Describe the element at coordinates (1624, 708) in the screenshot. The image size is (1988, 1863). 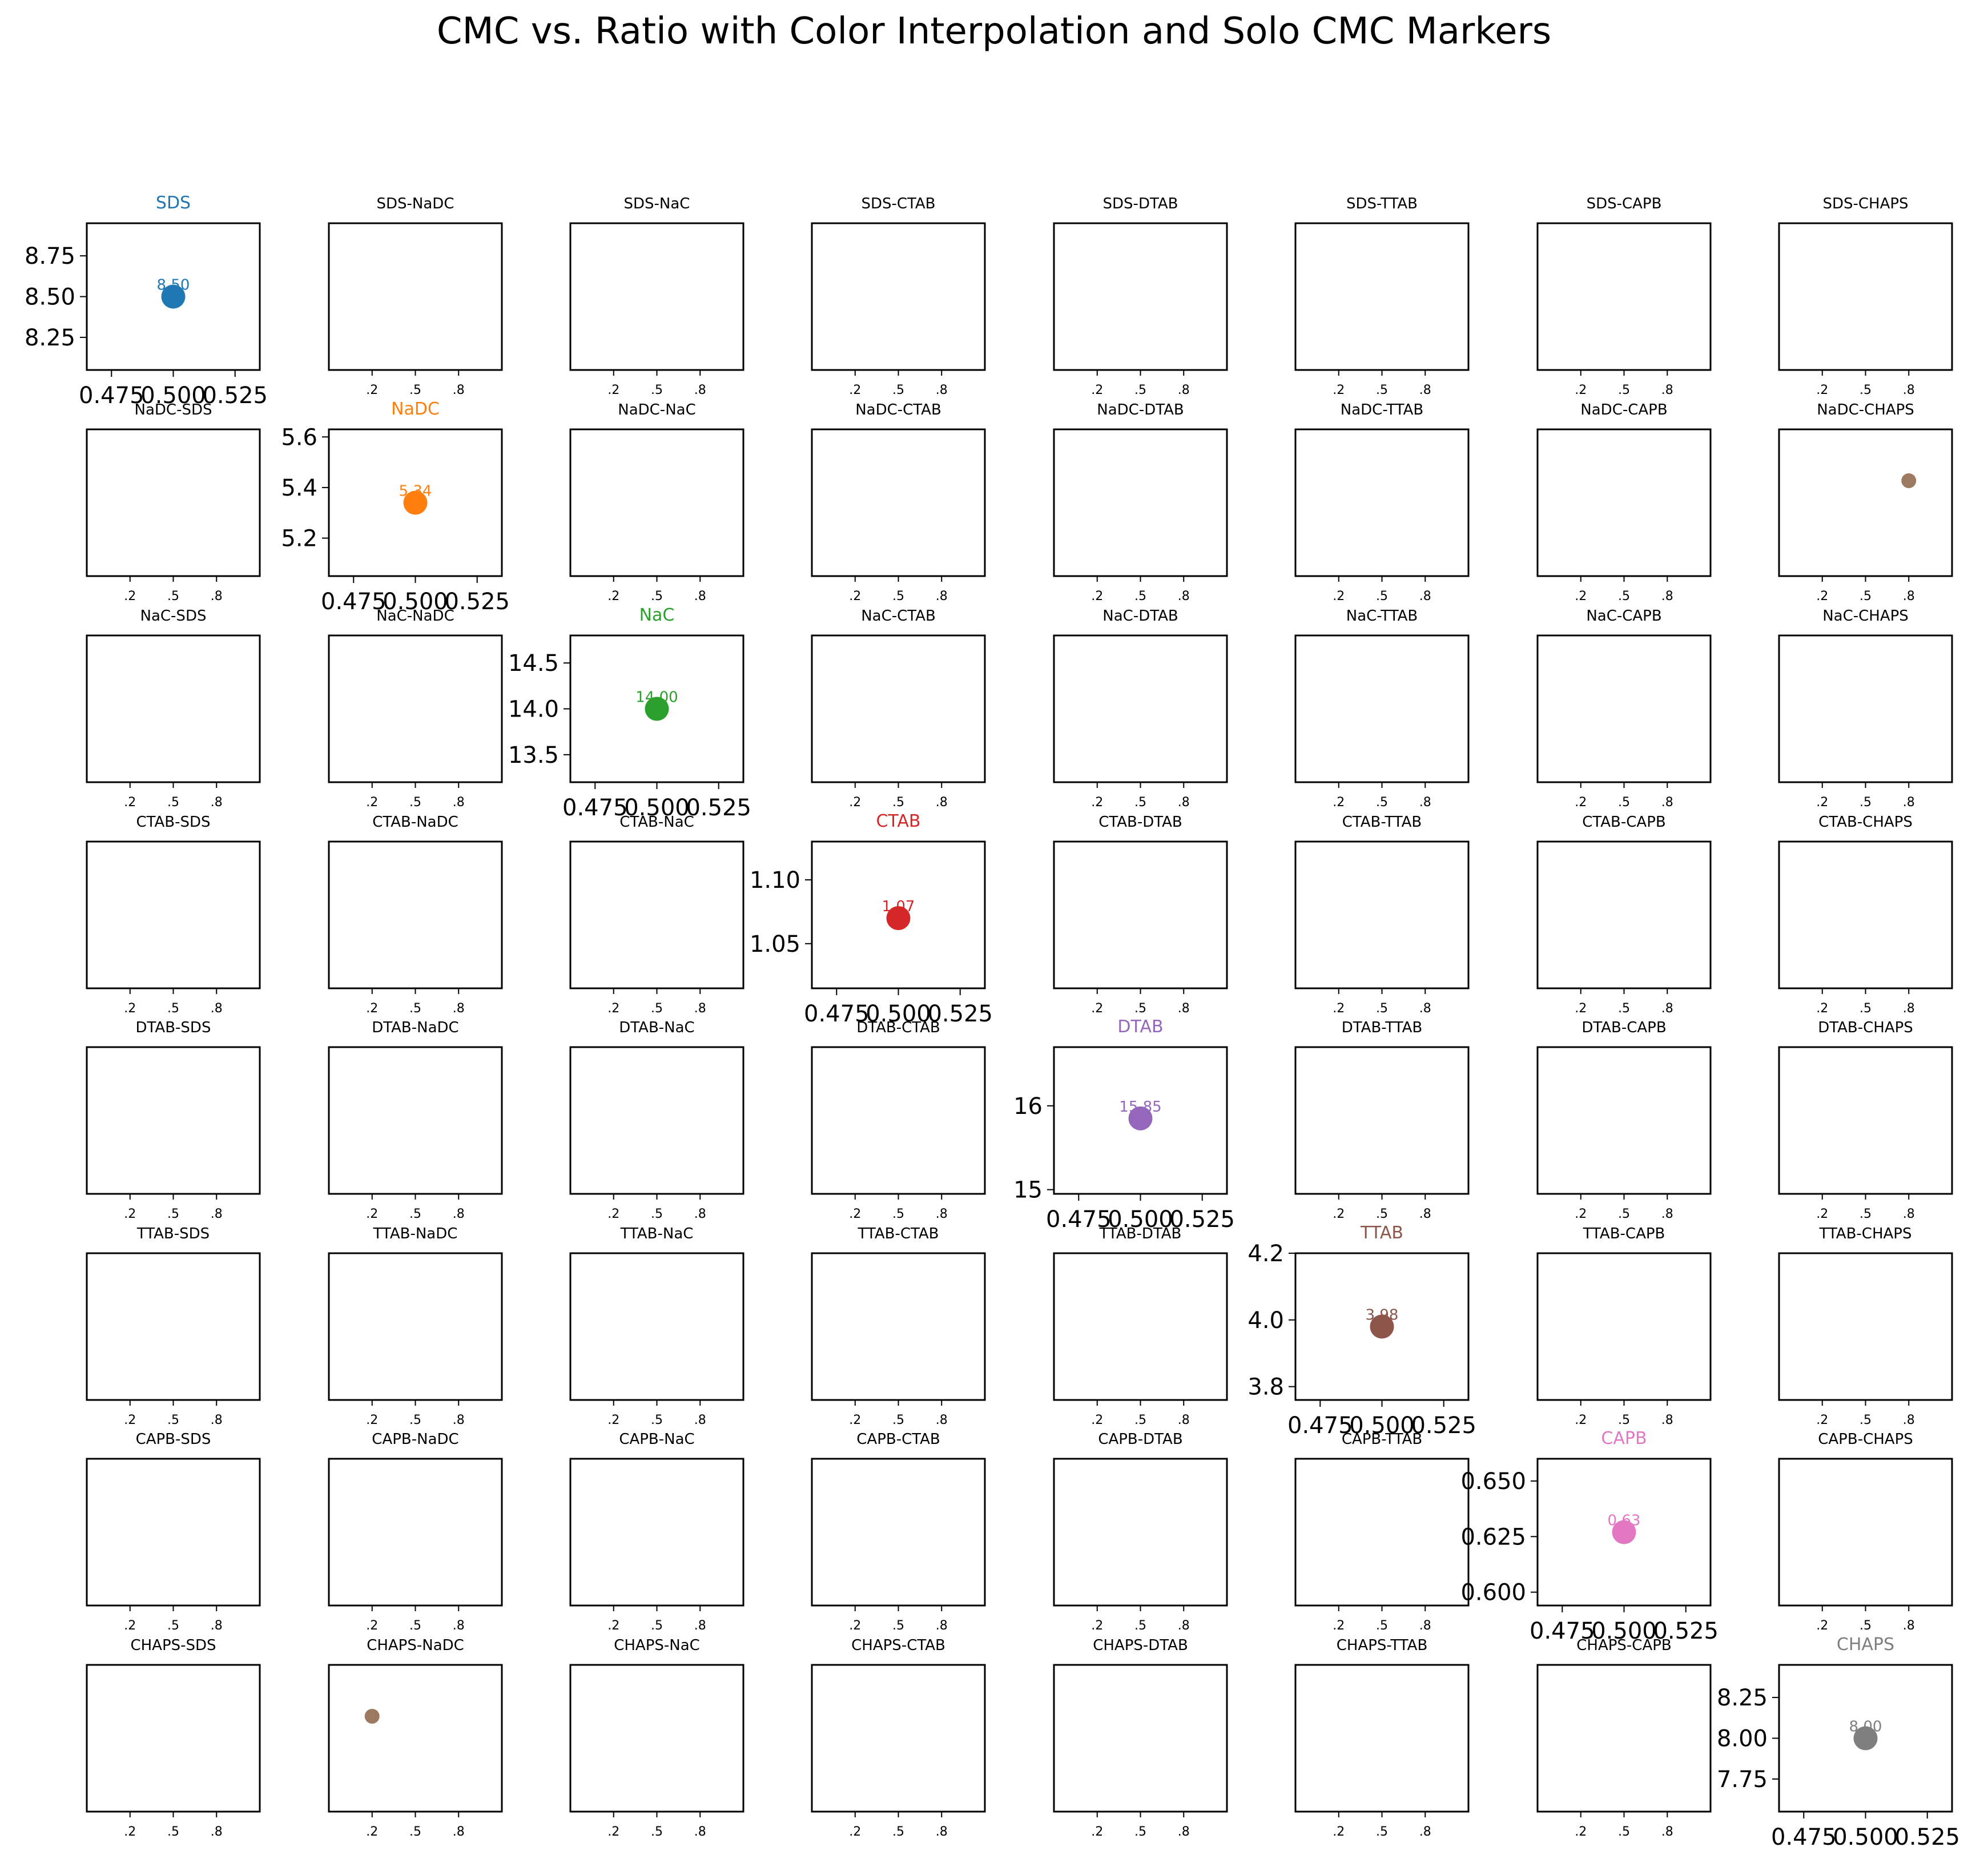
I see `subplot-NaC-CAPB: NaC-CAPB .2 .5 .8` at that location.